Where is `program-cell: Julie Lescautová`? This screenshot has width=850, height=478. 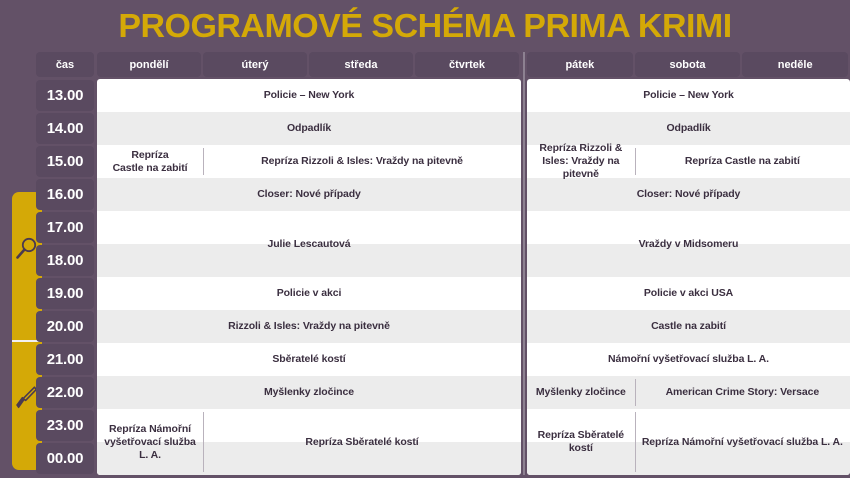
program-cell: Julie Lescautová is located at coordinates (309, 243).